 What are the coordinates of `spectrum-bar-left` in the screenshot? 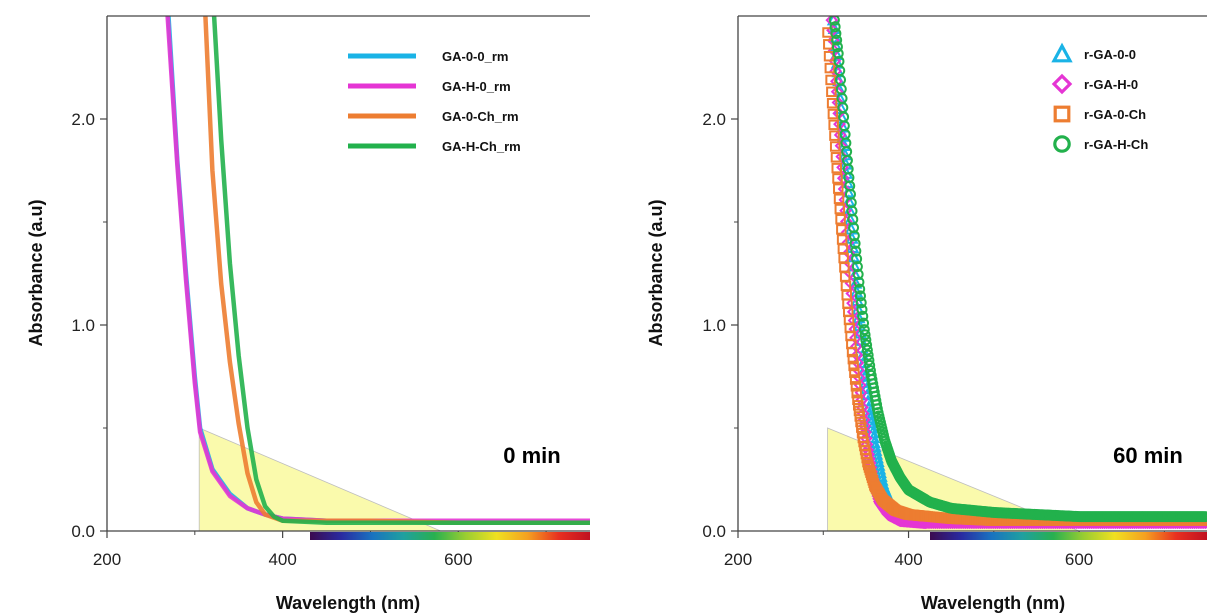 It's located at (450, 536).